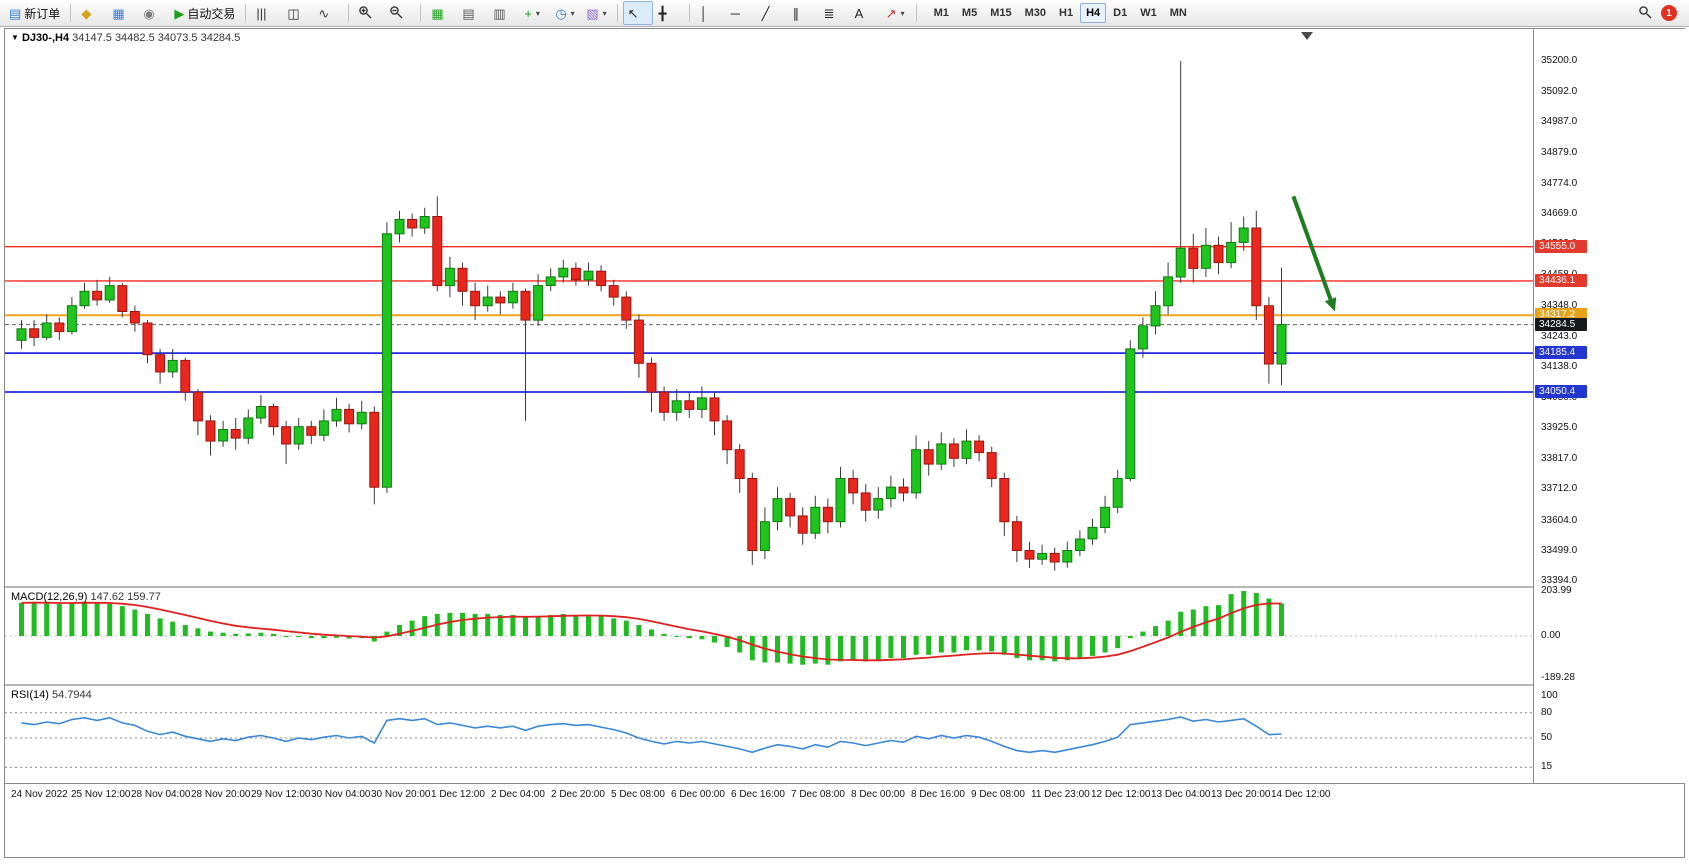  Describe the element at coordinates (1066, 13) in the screenshot. I see `timeframe-h1-button: H1` at that location.